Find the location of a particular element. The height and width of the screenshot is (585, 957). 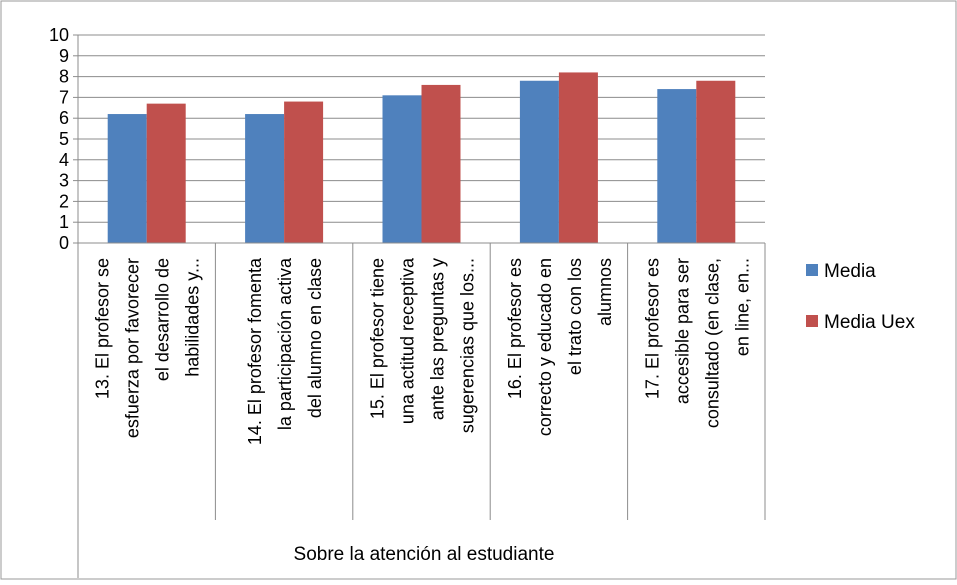

y-tick-label: 9 is located at coordinates (64, 56).